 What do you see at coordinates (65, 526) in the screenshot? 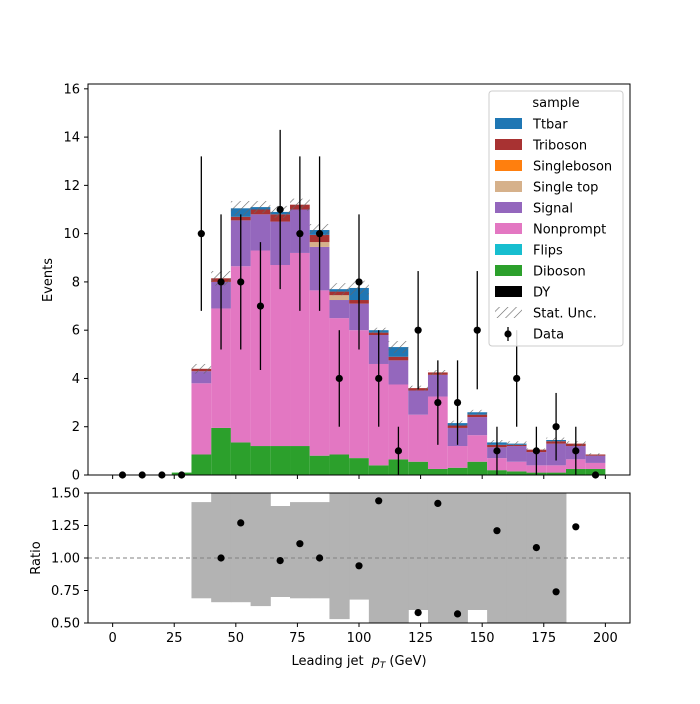
I see `ratio-ytick-label-1.25: 1.25` at bounding box center [65, 526].